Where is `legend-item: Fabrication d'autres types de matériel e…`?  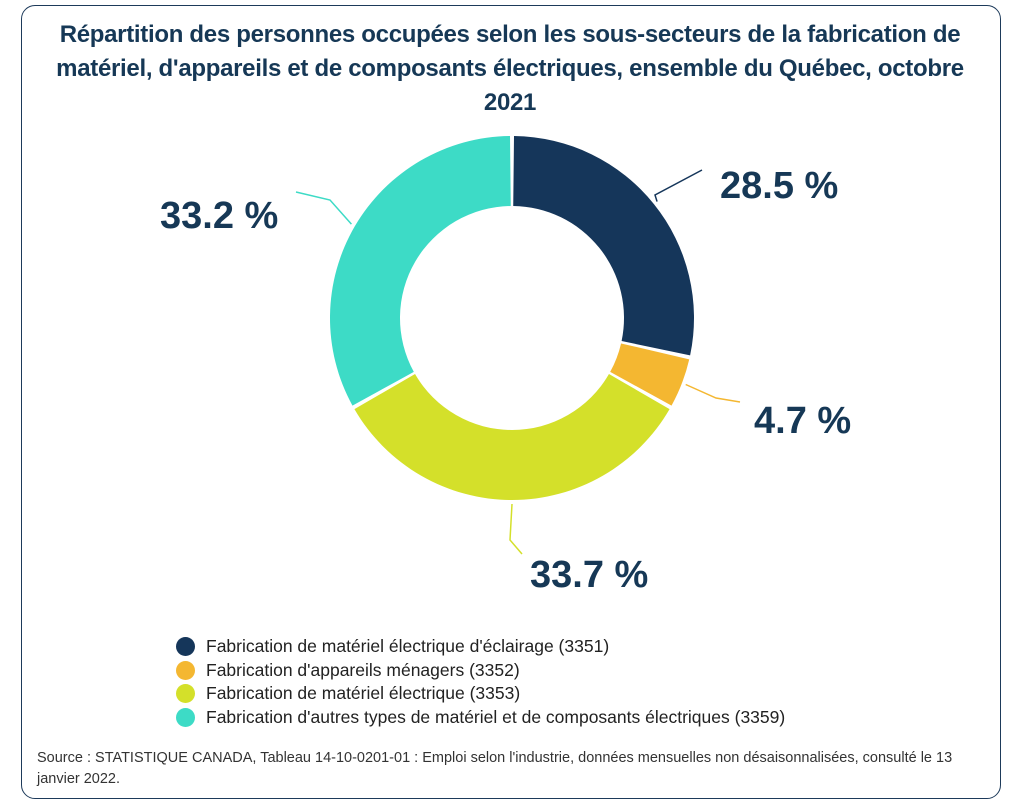 legend-item: Fabrication d'autres types de matériel e… is located at coordinates (480, 718).